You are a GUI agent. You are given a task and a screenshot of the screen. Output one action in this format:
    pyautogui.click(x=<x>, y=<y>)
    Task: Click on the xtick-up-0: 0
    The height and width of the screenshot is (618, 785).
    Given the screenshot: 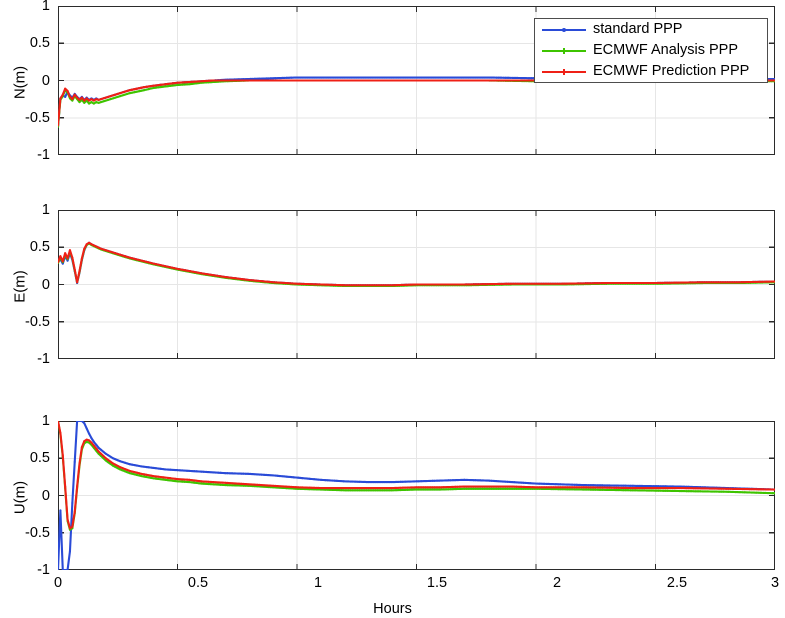 What is the action you would take?
    pyautogui.click(x=58, y=583)
    